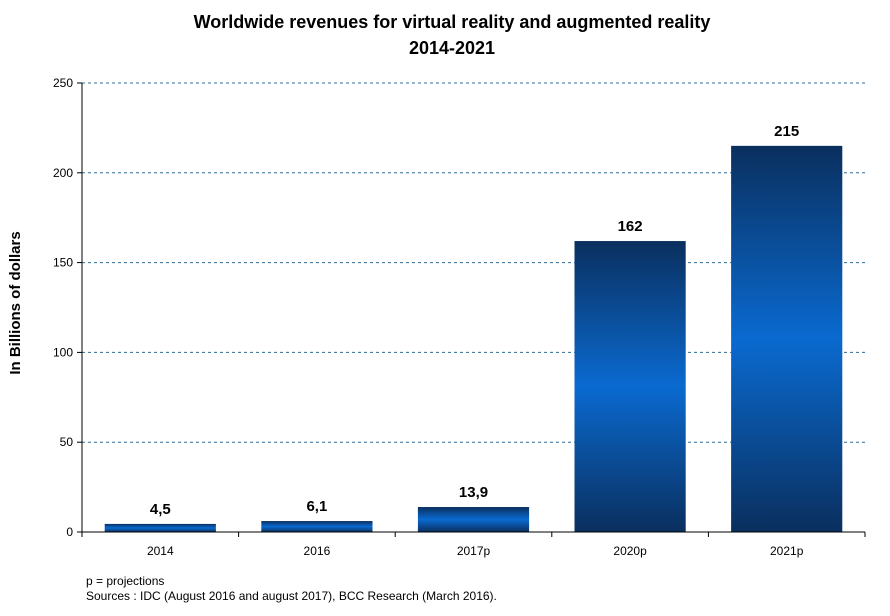 Image resolution: width=890 pixels, height=616 pixels. I want to click on bar-2016, so click(317, 526).